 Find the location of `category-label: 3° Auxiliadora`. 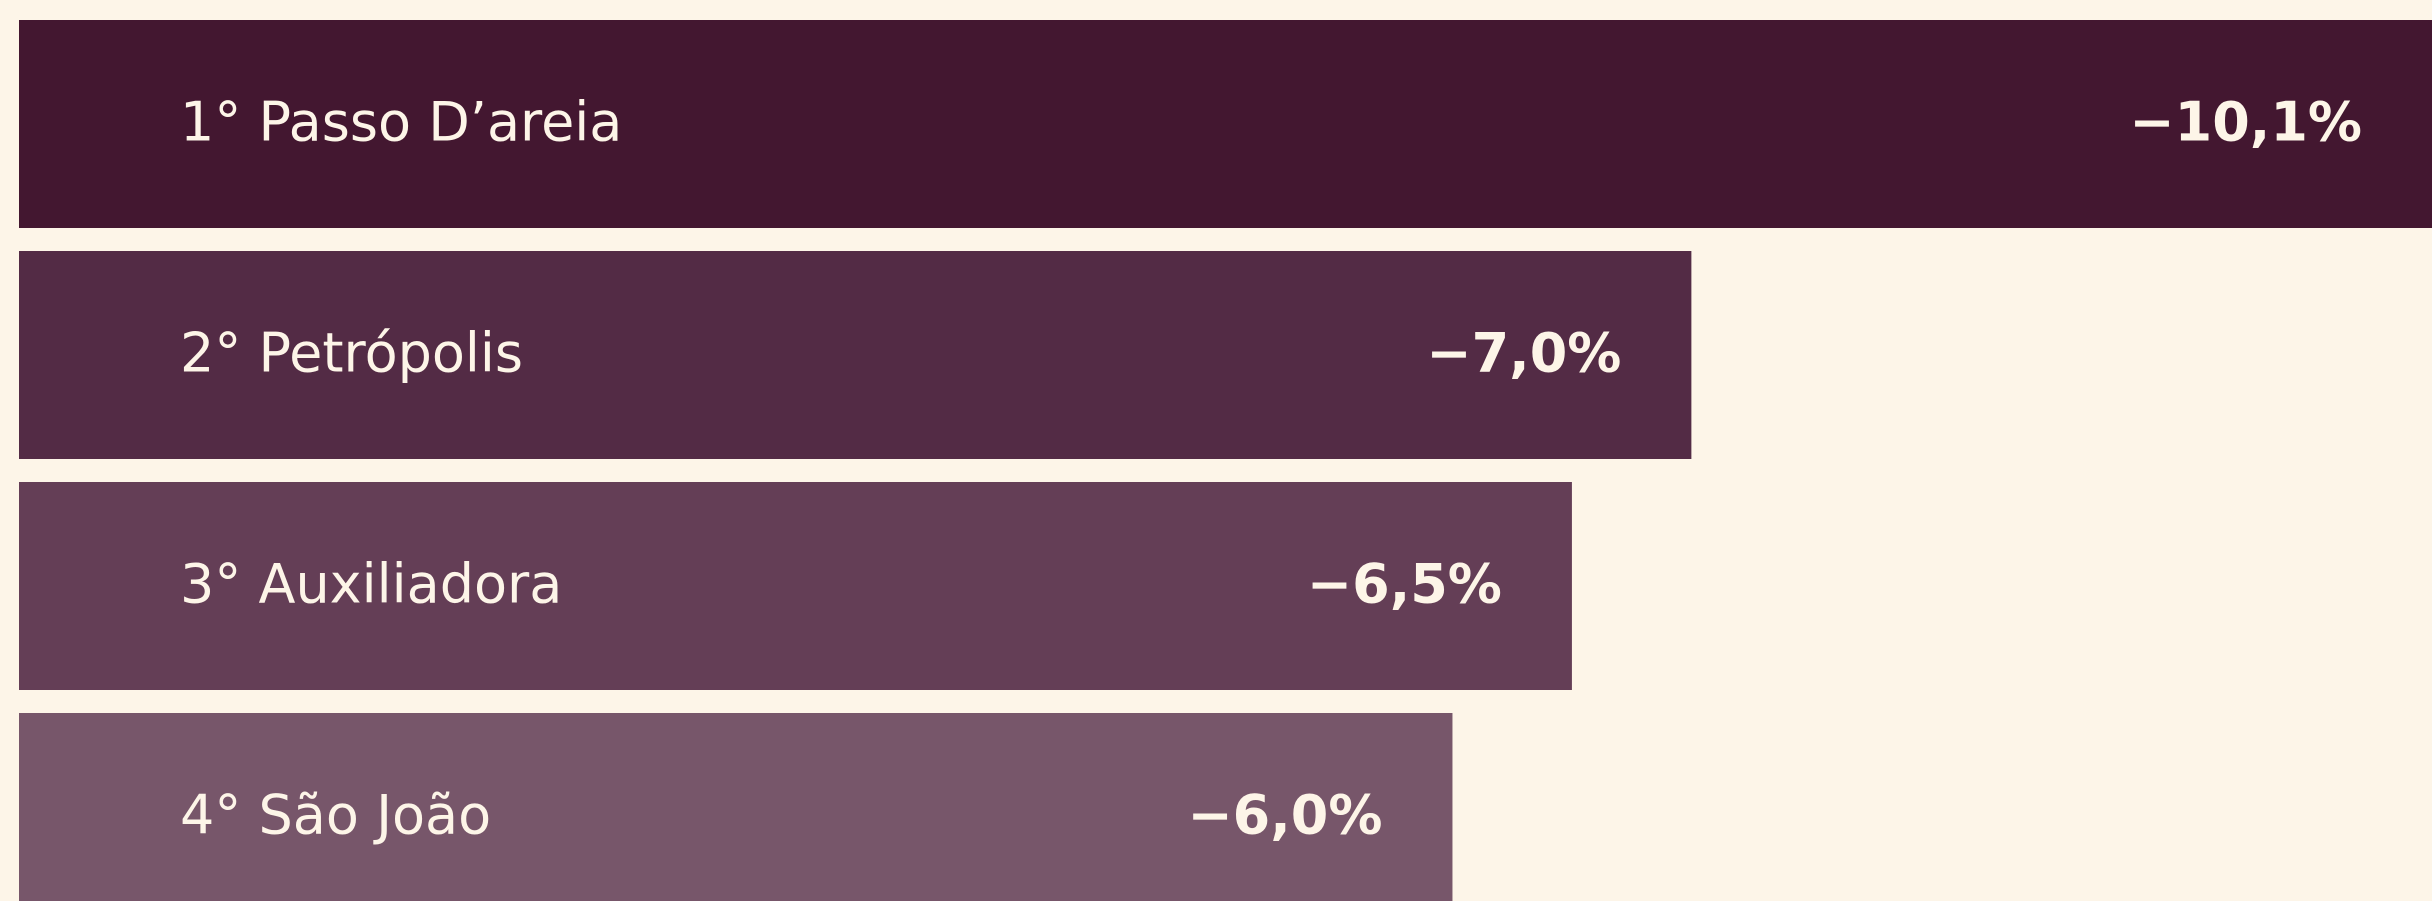

category-label: 3° Auxiliadora is located at coordinates (371, 584).